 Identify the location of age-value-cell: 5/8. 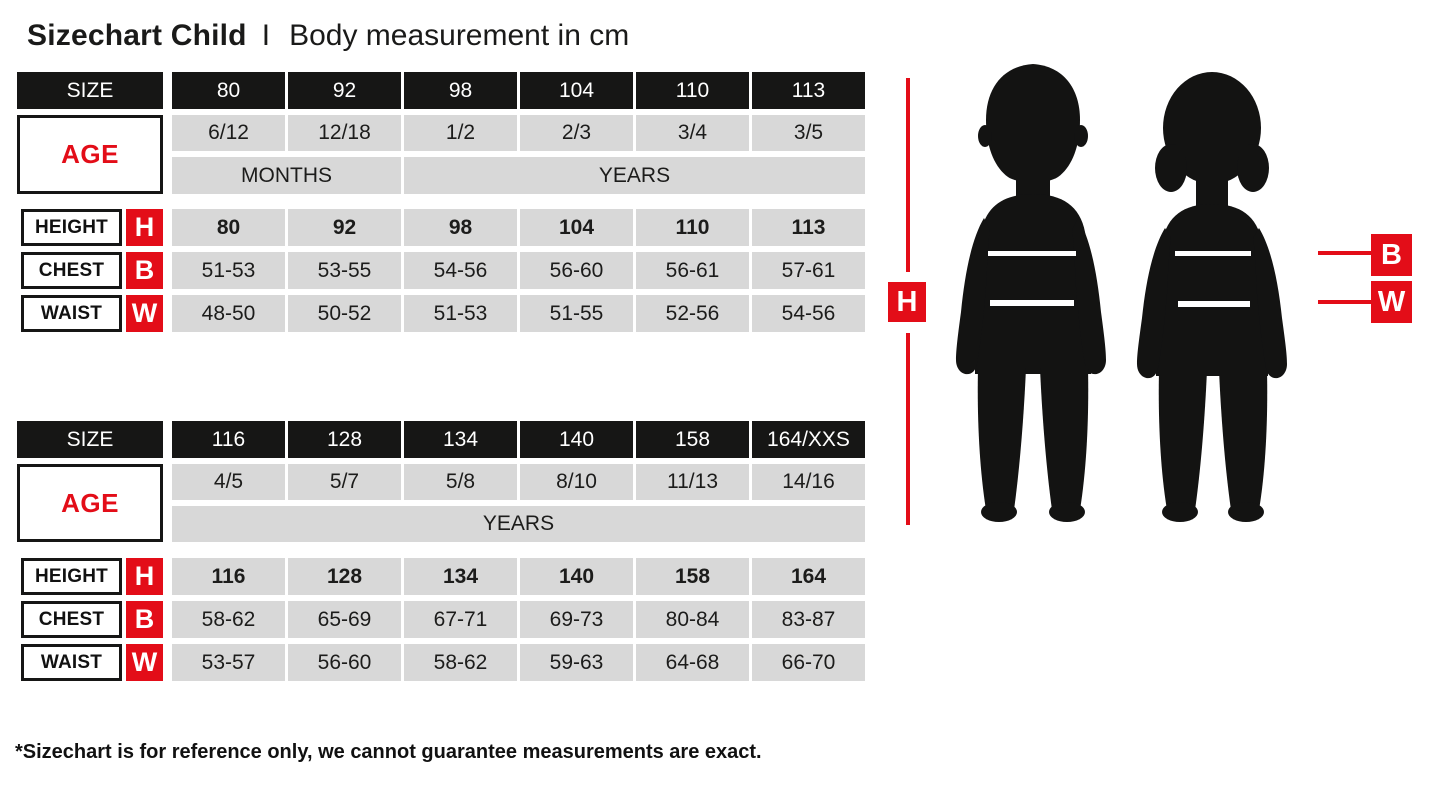
(460, 482).